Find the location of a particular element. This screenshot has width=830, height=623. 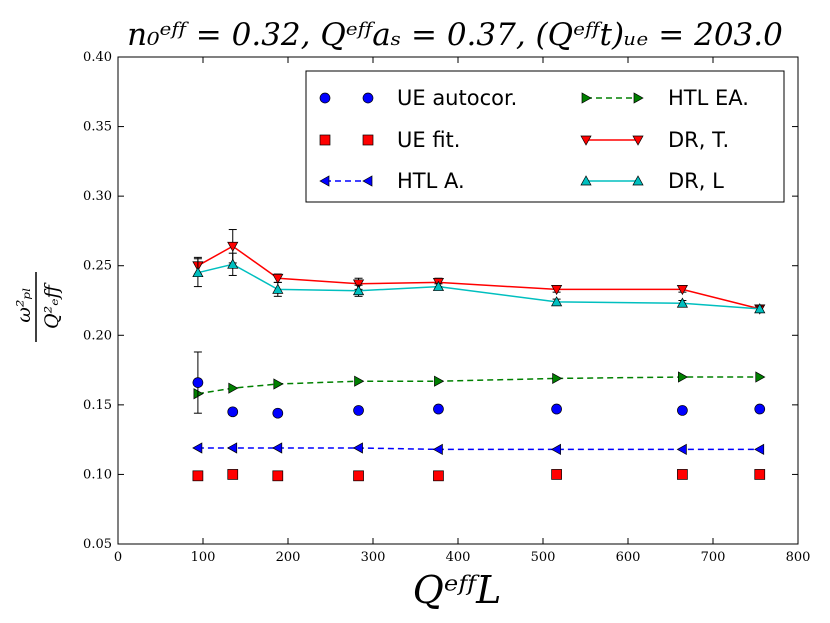

x-tick-label: 600 is located at coordinates (628, 557).